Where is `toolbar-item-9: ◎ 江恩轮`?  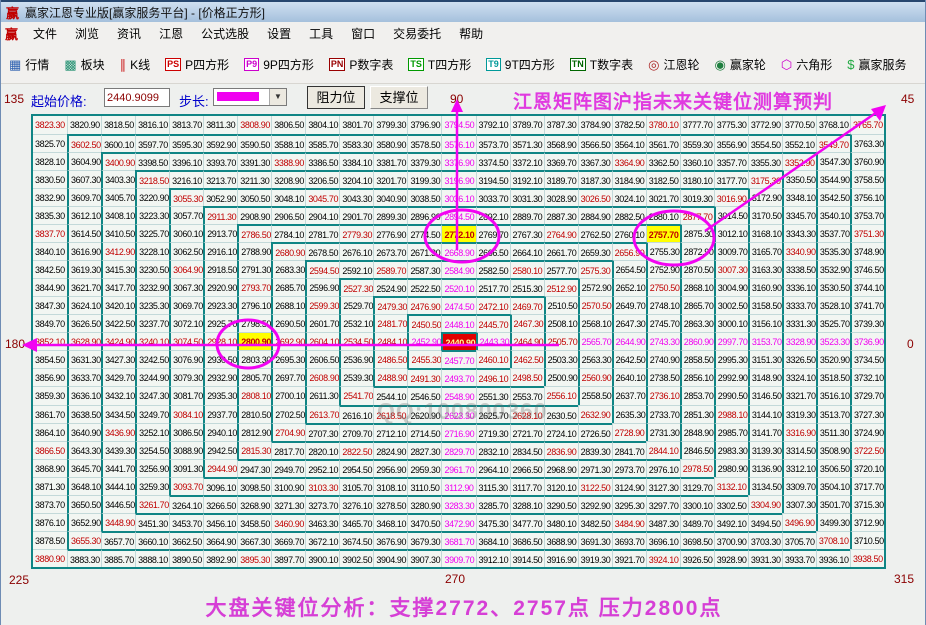 toolbar-item-9: ◎ 江恩轮 is located at coordinates (673, 64).